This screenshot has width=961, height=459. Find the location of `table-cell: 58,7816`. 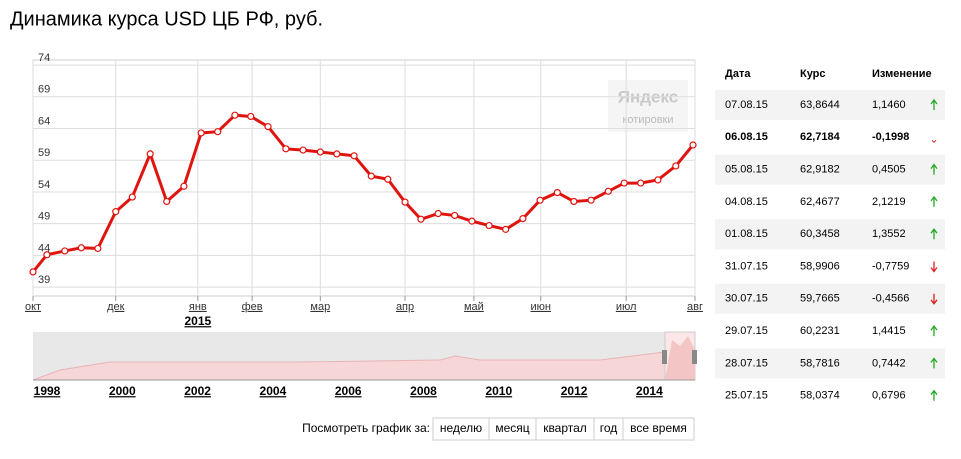

table-cell: 58,7816 is located at coordinates (820, 363).